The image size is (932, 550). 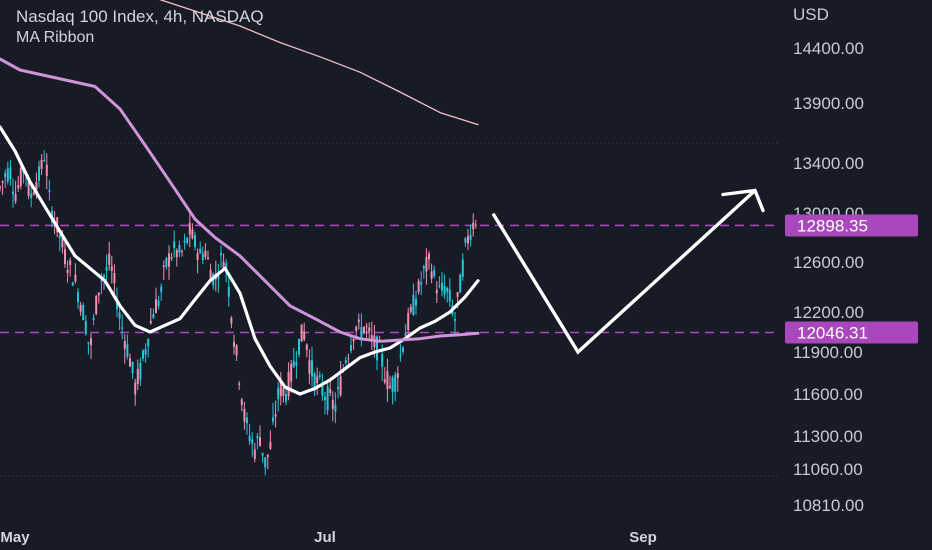 What do you see at coordinates (828, 262) in the screenshot?
I see `y-tick-label: 12600.00` at bounding box center [828, 262].